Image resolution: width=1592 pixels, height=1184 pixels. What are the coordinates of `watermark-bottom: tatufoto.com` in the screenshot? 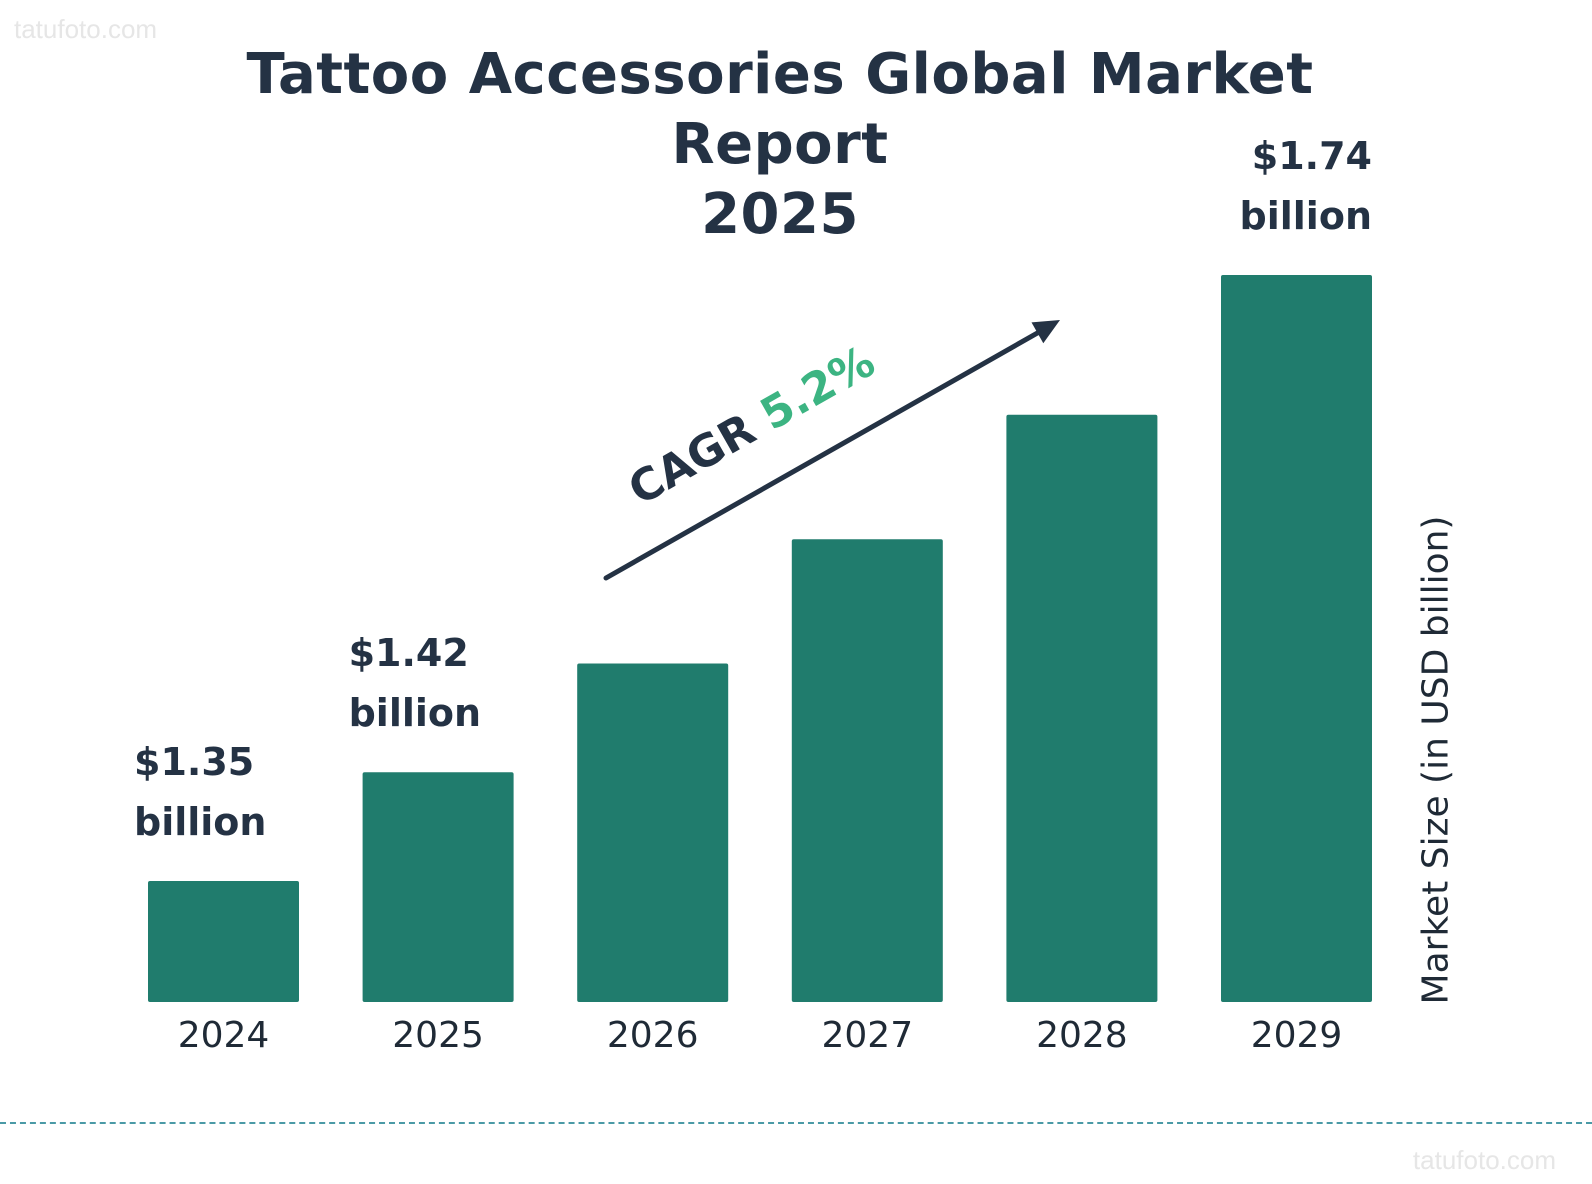 It's located at (1484, 1160).